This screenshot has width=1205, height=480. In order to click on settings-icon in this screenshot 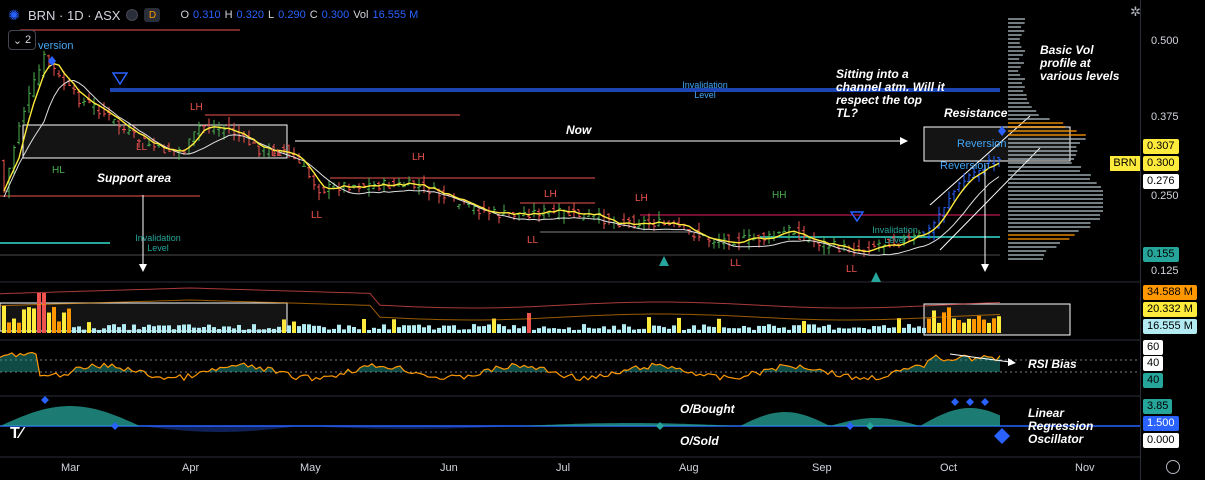, I will do `click(1173, 467)`.